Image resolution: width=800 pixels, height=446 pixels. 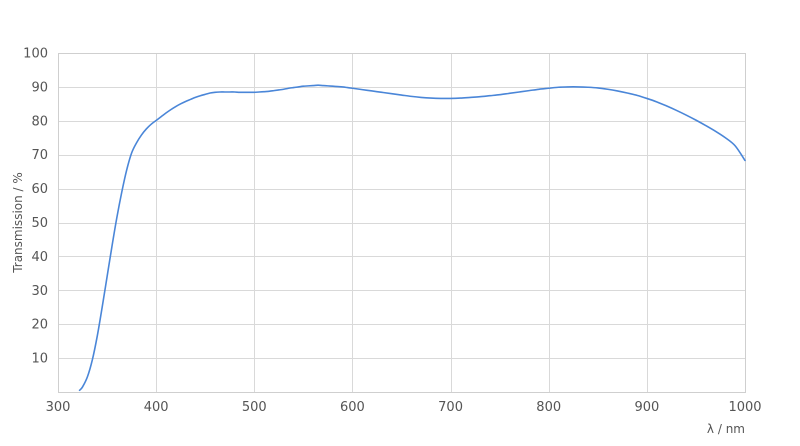 I want to click on y-tick-label: 100, so click(x=35, y=54).